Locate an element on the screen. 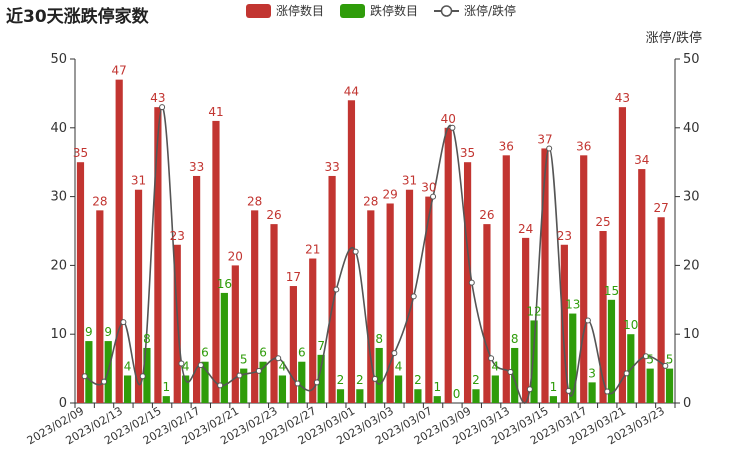 This screenshot has height=463, width=750. y-tick-label: 20 is located at coordinates (58, 265).